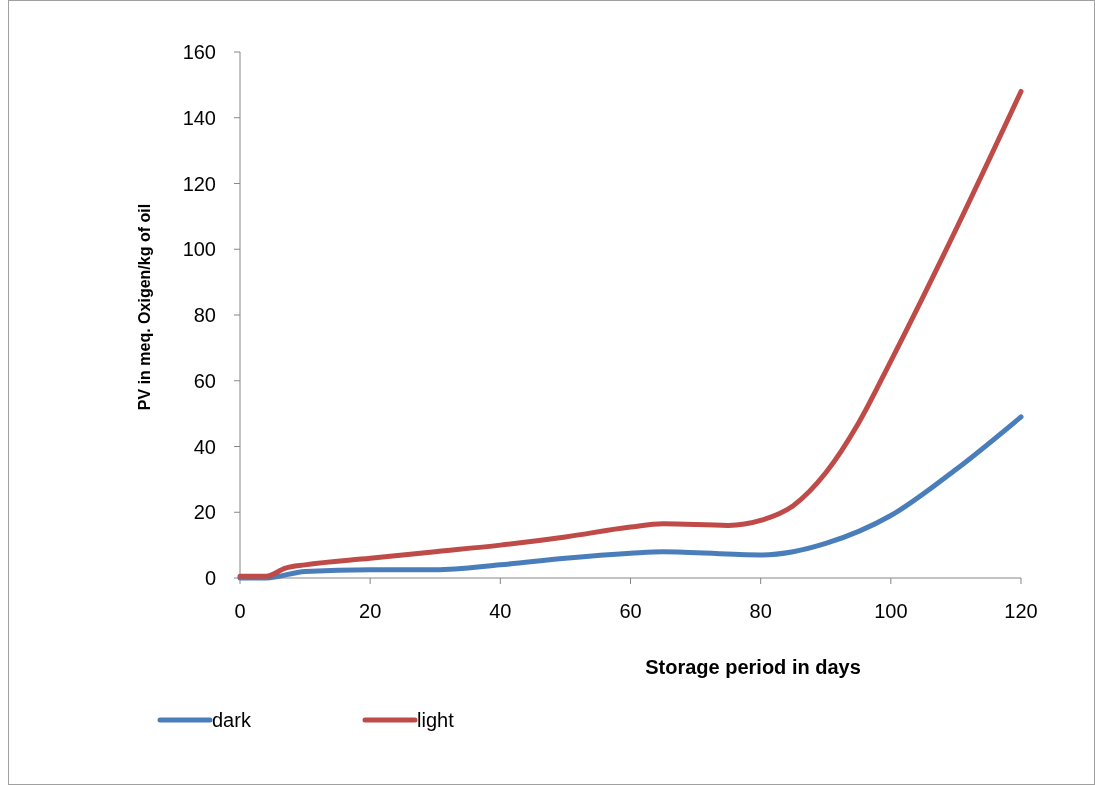 This screenshot has width=1095, height=785. Describe the element at coordinates (204, 446) in the screenshot. I see `y-tick-label: 40` at that location.